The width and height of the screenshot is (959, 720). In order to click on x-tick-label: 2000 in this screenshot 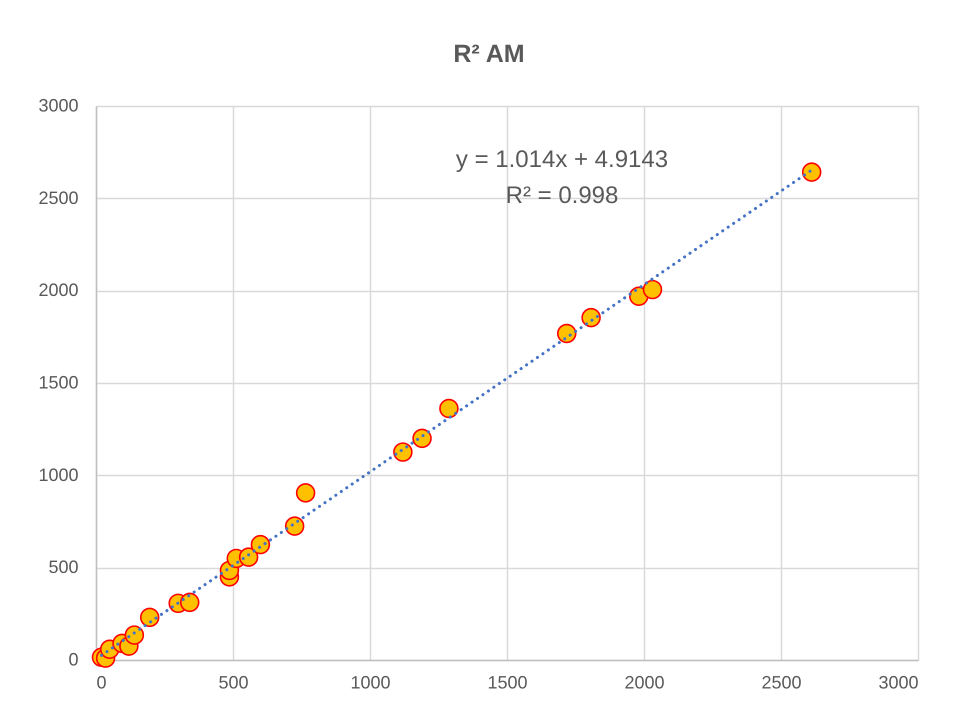, I will do `click(644, 682)`.